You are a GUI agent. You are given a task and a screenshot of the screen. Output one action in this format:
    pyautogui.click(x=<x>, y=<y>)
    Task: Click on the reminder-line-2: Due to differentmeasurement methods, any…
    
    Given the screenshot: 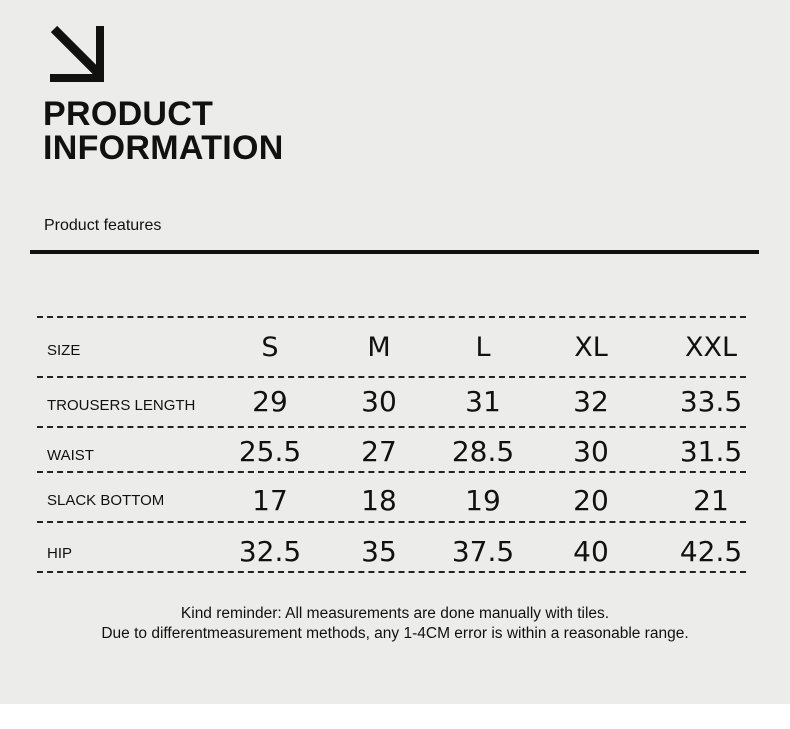 What is the action you would take?
    pyautogui.click(x=395, y=633)
    